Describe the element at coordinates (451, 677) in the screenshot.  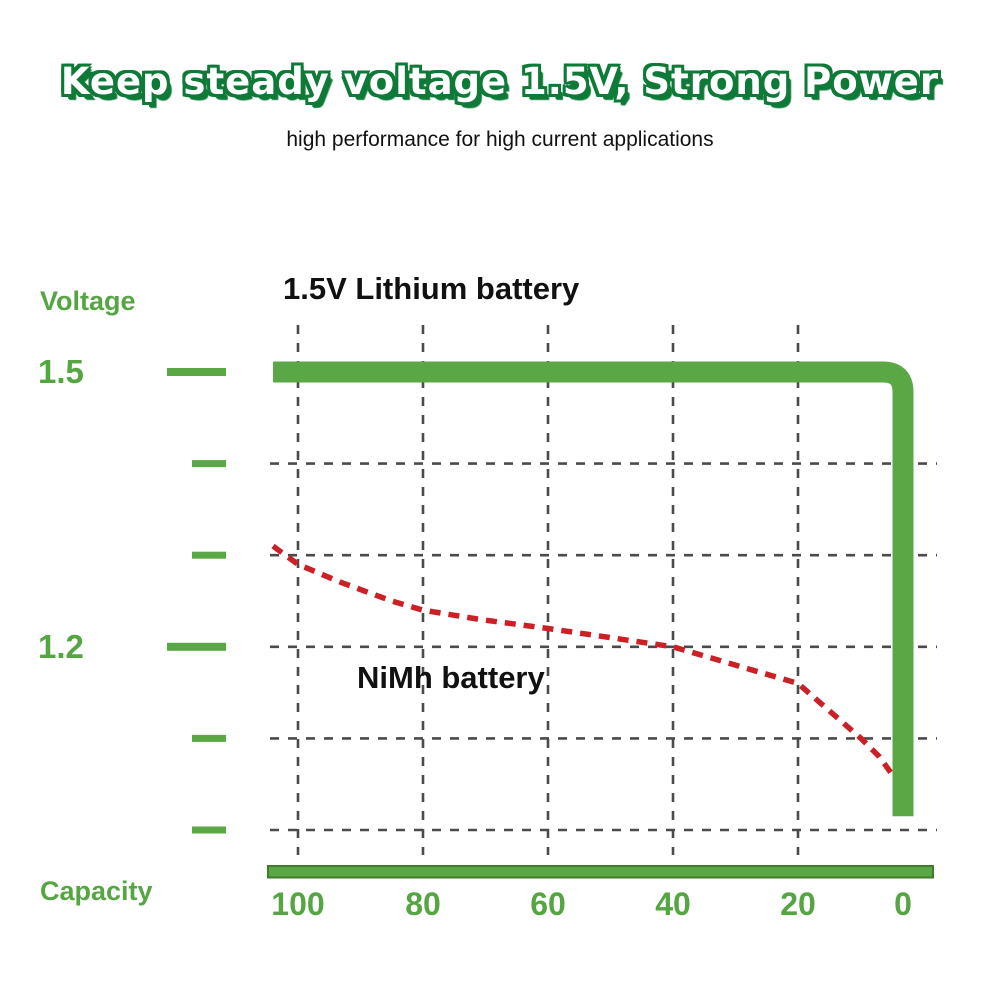
I see `nimh-series-label: NiMh battery` at that location.